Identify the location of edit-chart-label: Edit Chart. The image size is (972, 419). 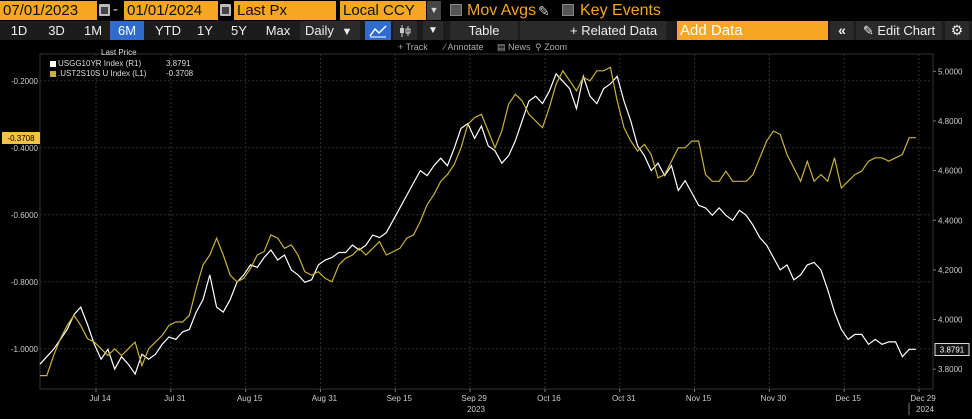
(906, 30).